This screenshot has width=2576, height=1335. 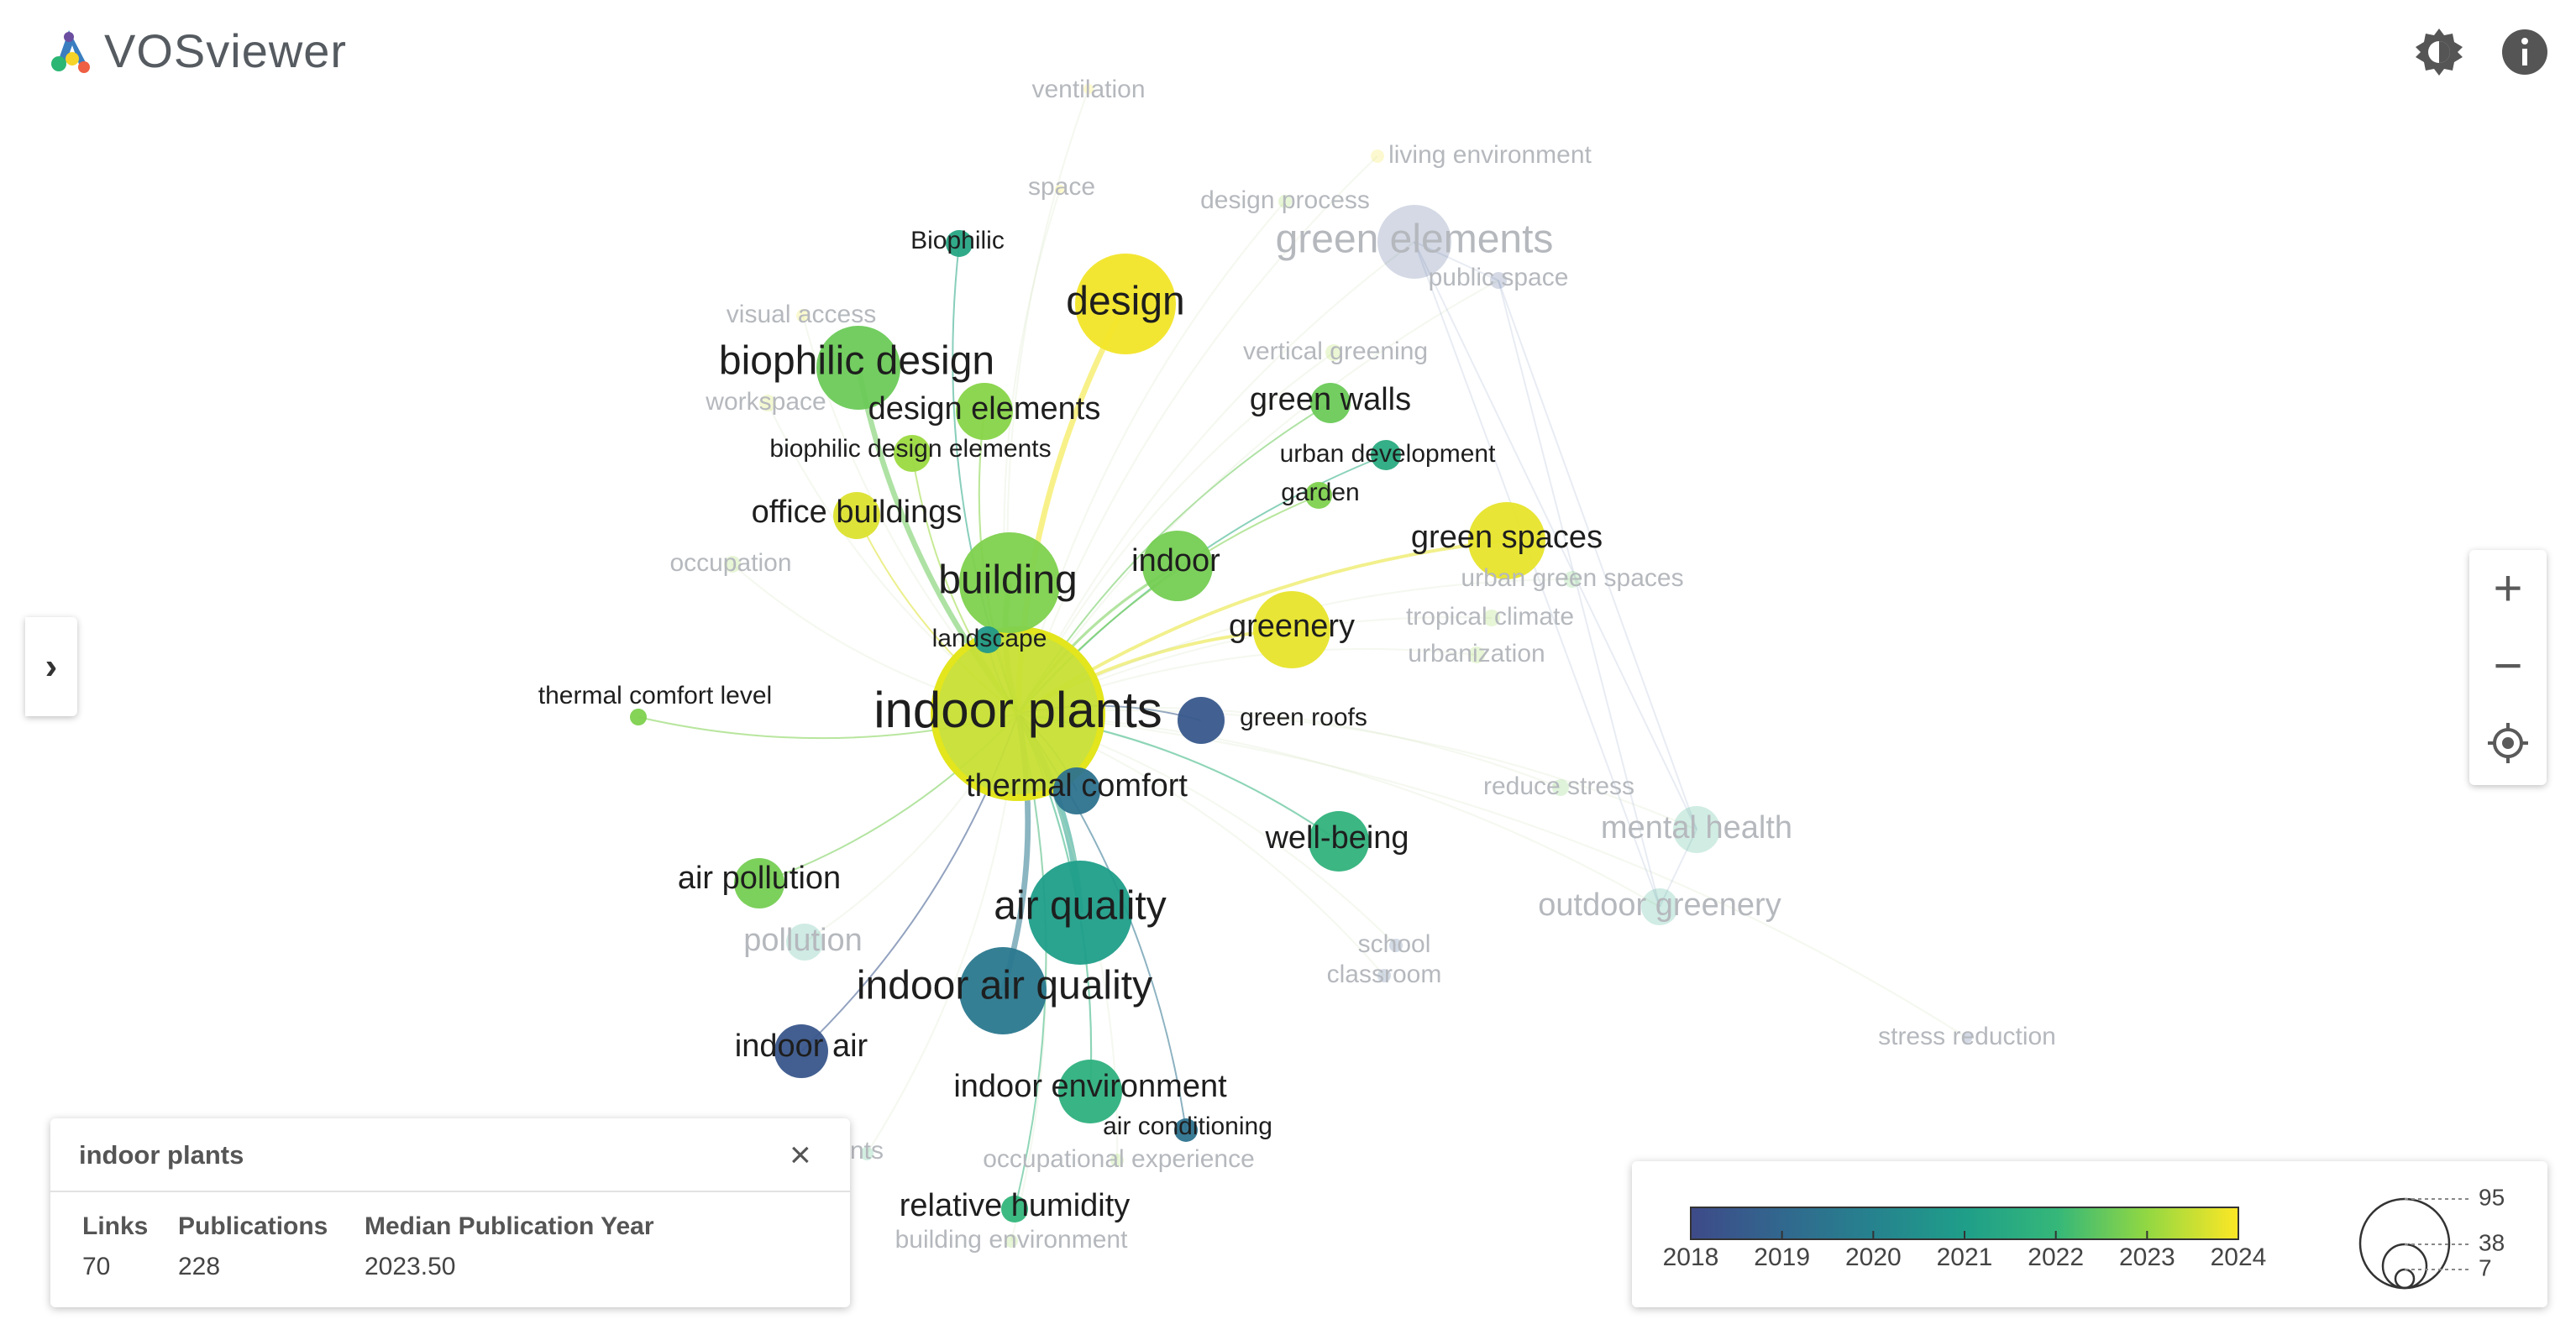 I want to click on node-biophilic, so click(x=959, y=243).